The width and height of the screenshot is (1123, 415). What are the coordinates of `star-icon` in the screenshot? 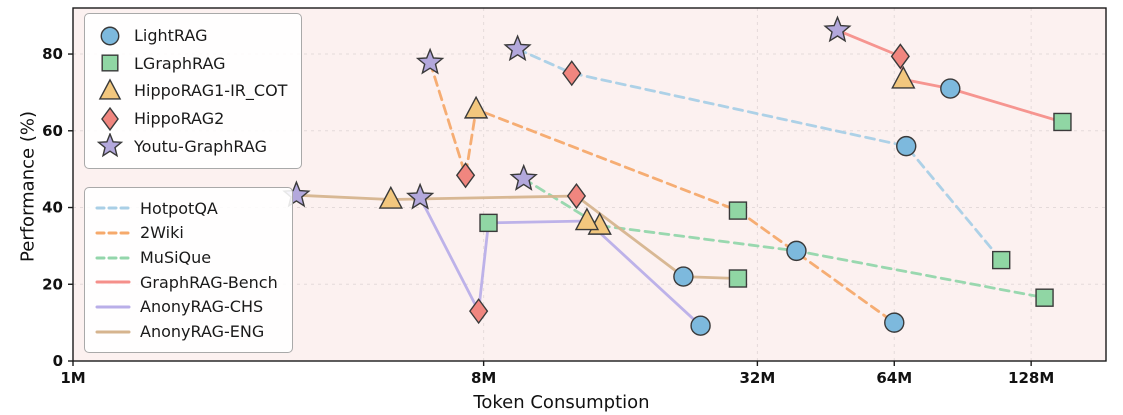 It's located at (110, 145).